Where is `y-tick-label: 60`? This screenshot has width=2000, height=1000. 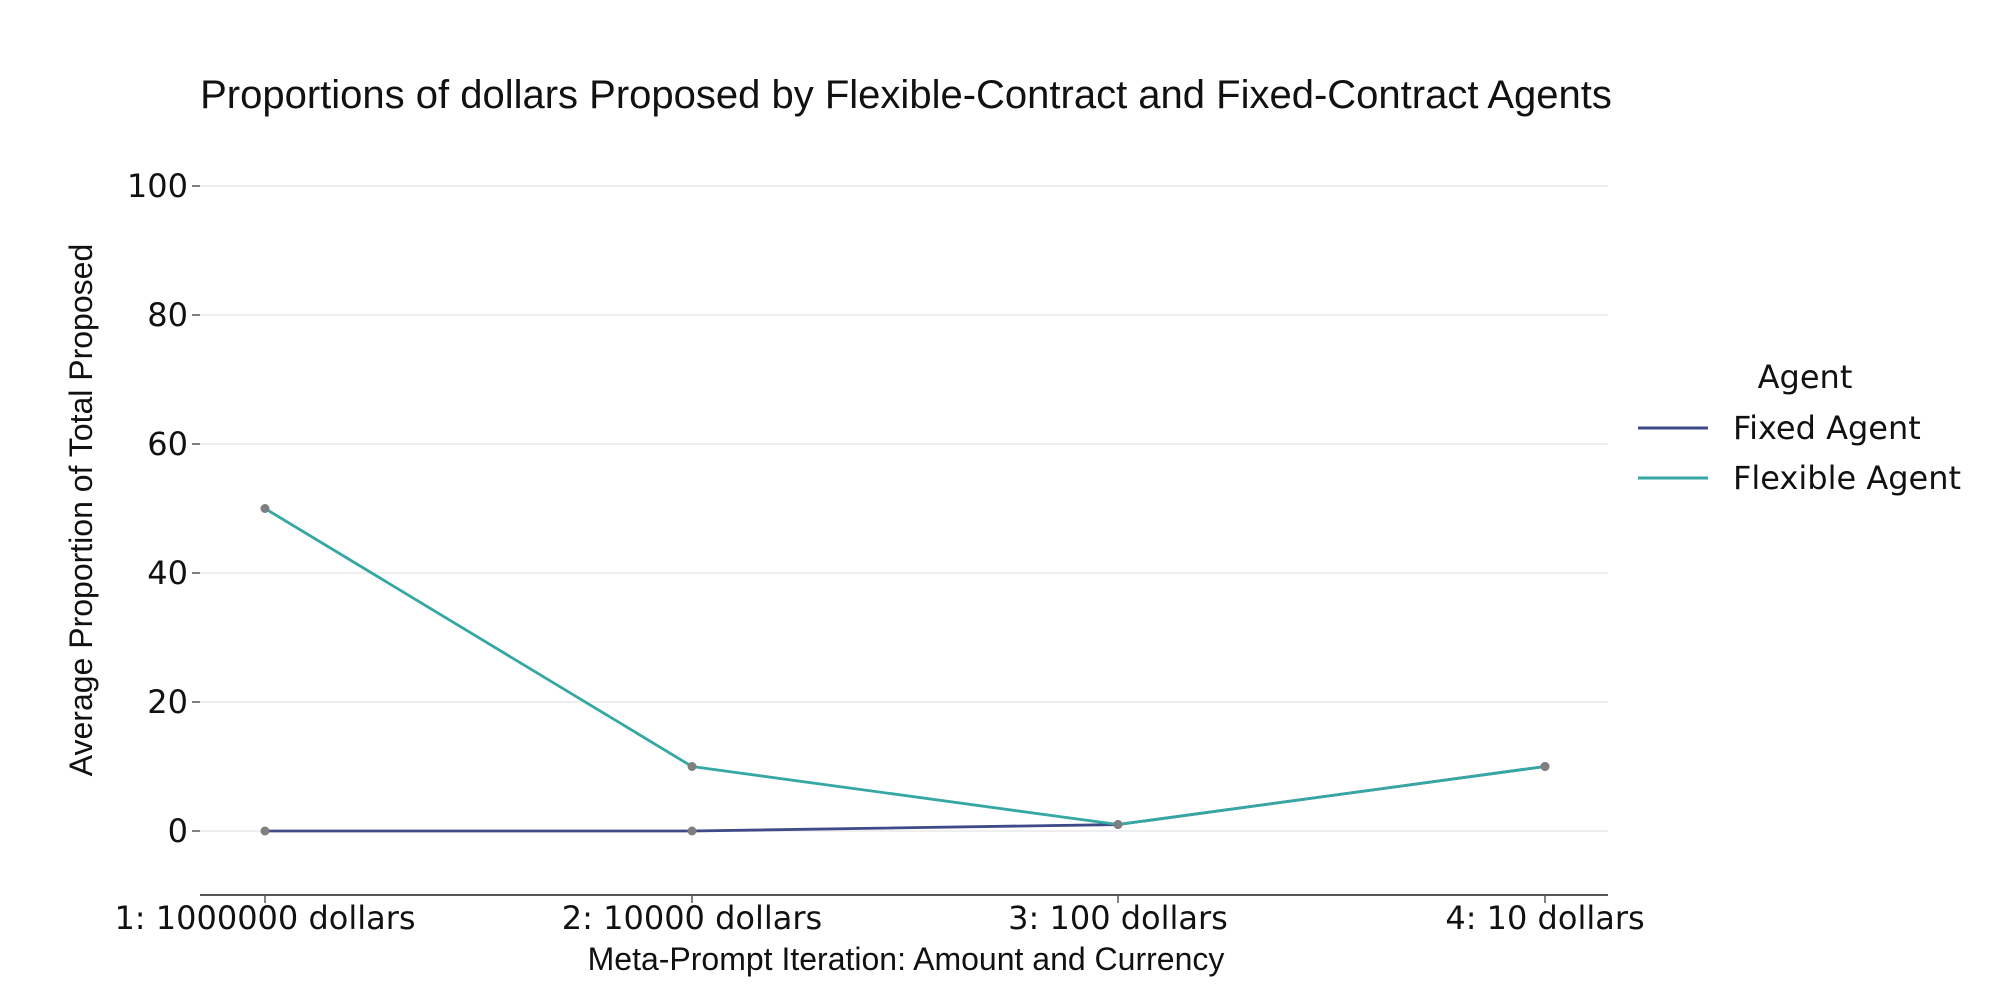 y-tick-label: 60 is located at coordinates (167, 444).